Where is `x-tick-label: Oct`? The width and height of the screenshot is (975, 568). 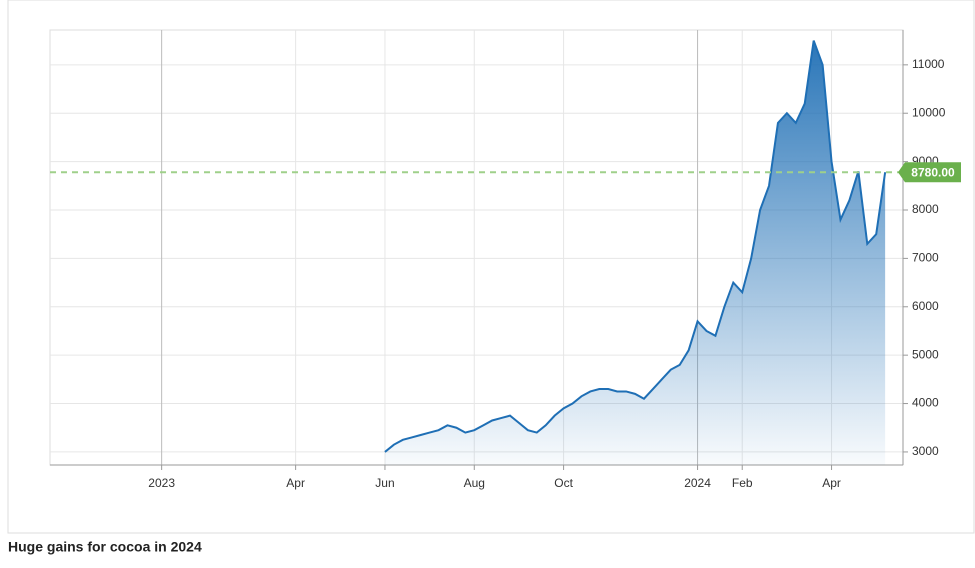
x-tick-label: Oct is located at coordinates (563, 483).